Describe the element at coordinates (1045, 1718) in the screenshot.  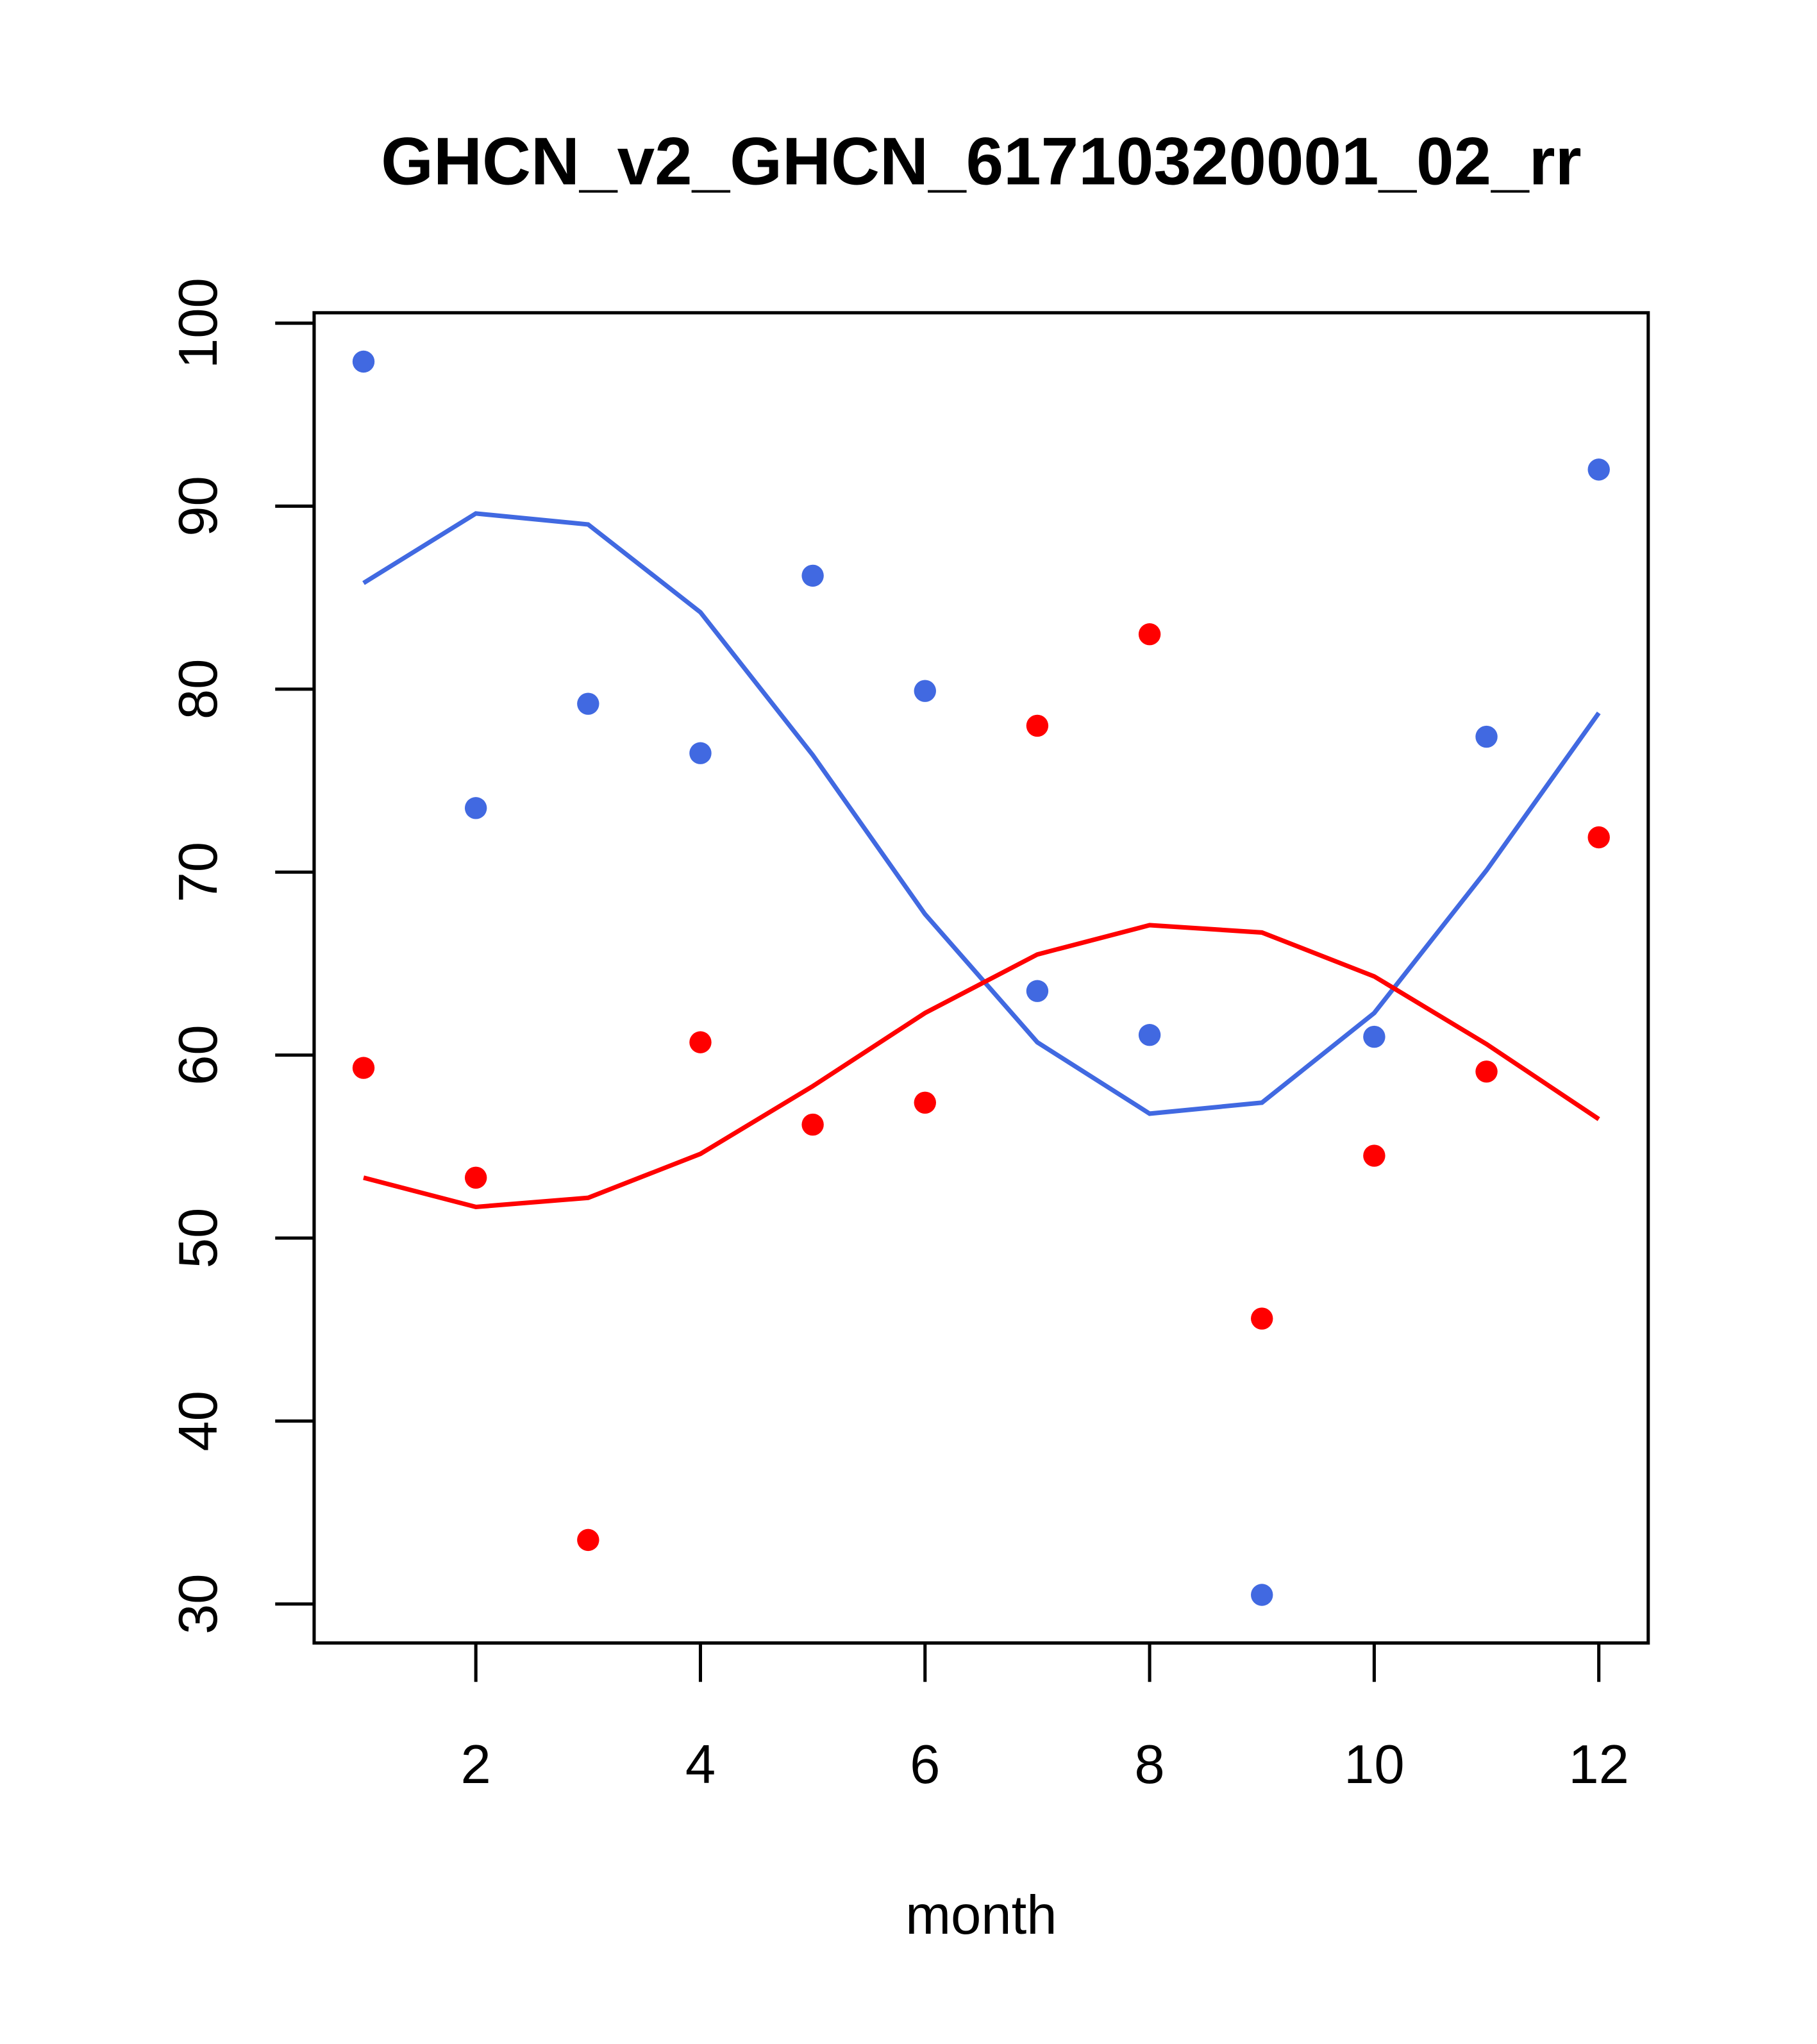
I see `x-axis: 2 4 6 8 10 12` at that location.